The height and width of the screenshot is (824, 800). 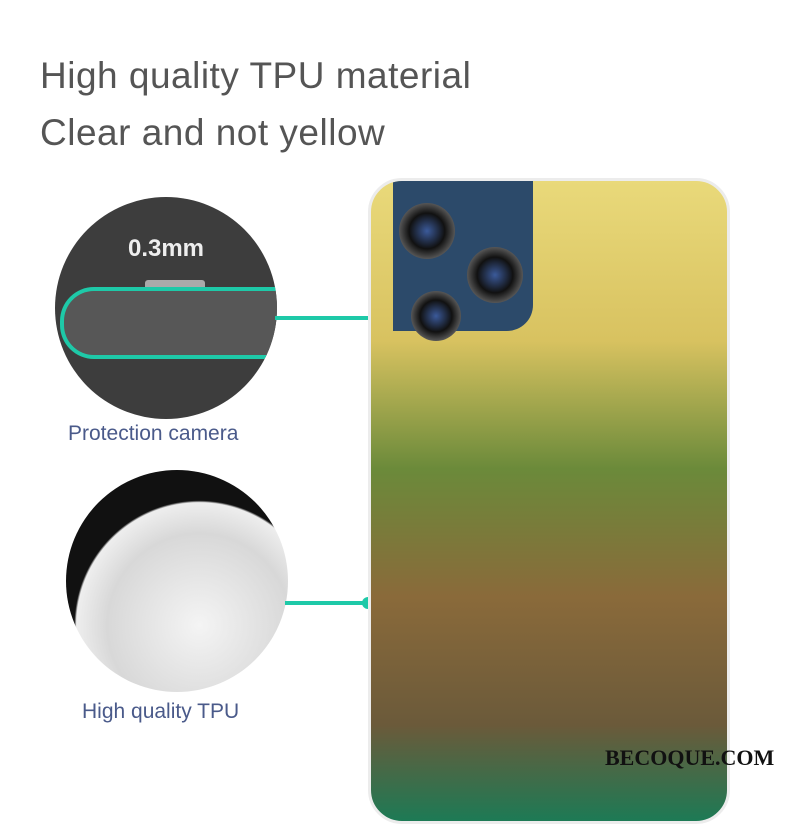 What do you see at coordinates (168, 323) in the screenshot?
I see `case-edge-diagram` at bounding box center [168, 323].